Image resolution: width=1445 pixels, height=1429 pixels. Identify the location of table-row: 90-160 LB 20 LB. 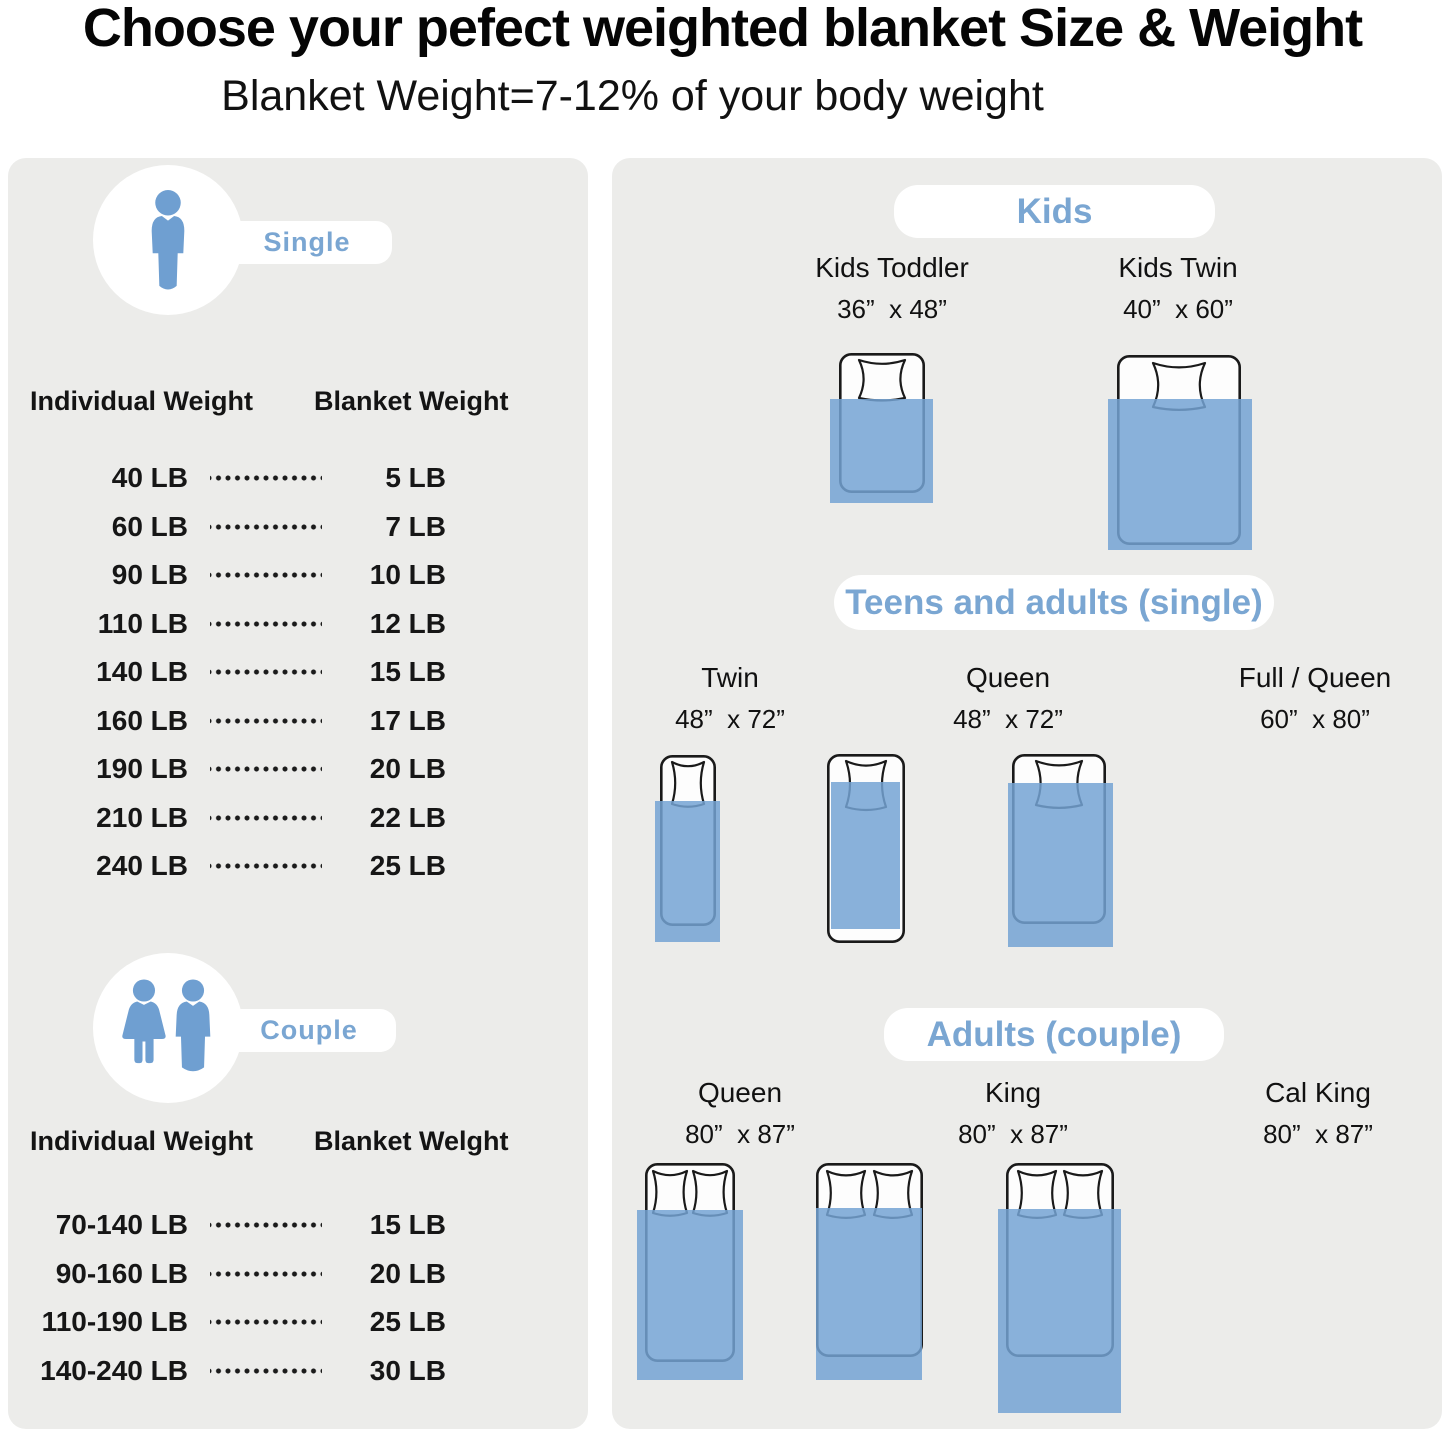
(298, 1274).